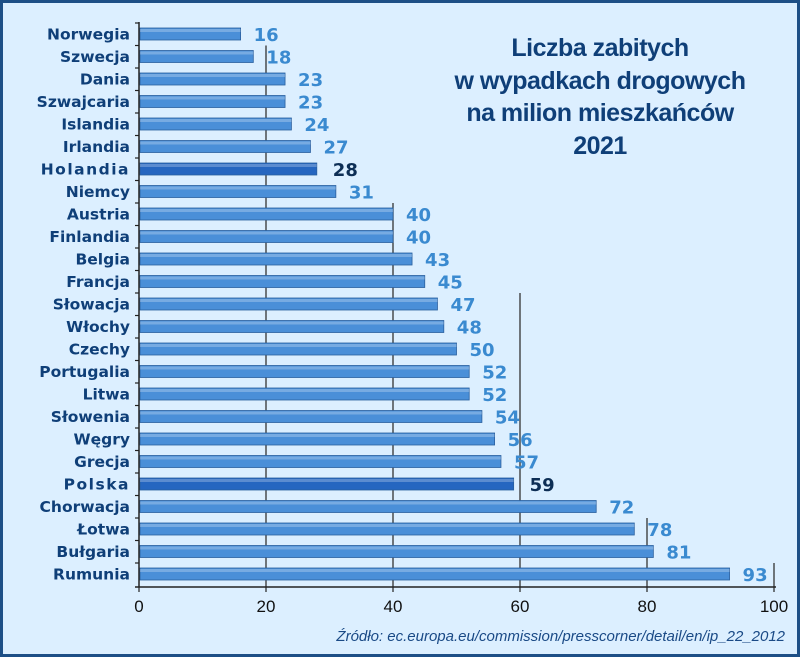  What do you see at coordinates (238, 188) in the screenshot?
I see `bar-highlight-Niemcy` at bounding box center [238, 188].